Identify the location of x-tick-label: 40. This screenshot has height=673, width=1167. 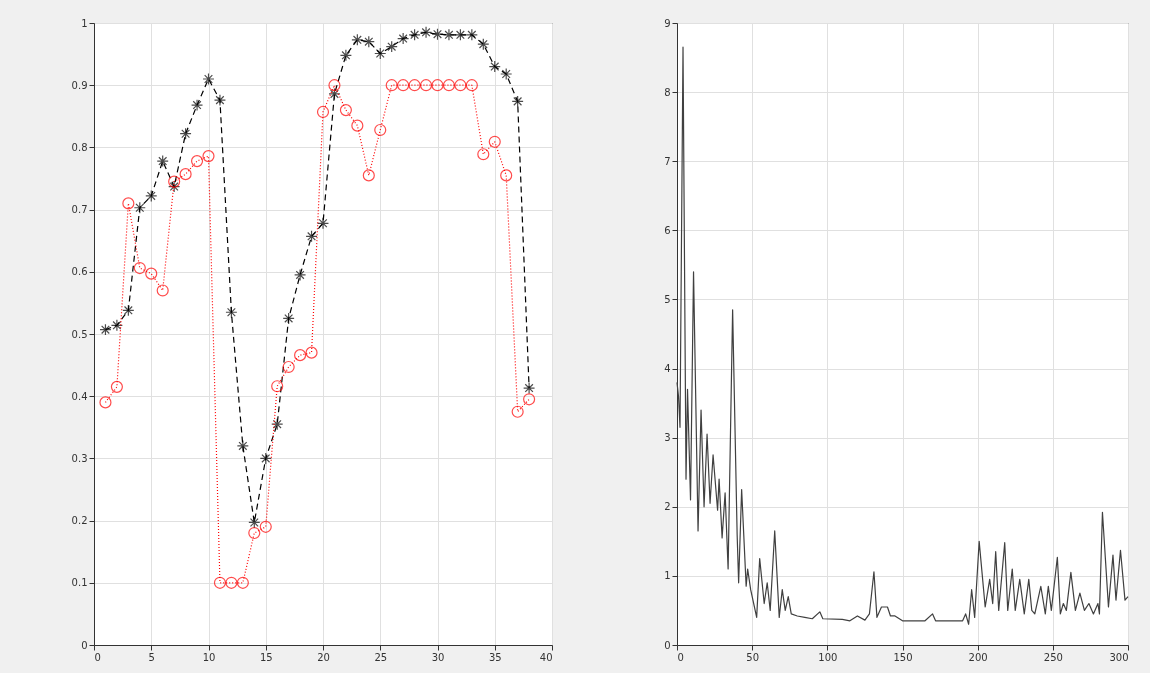
(546, 657).